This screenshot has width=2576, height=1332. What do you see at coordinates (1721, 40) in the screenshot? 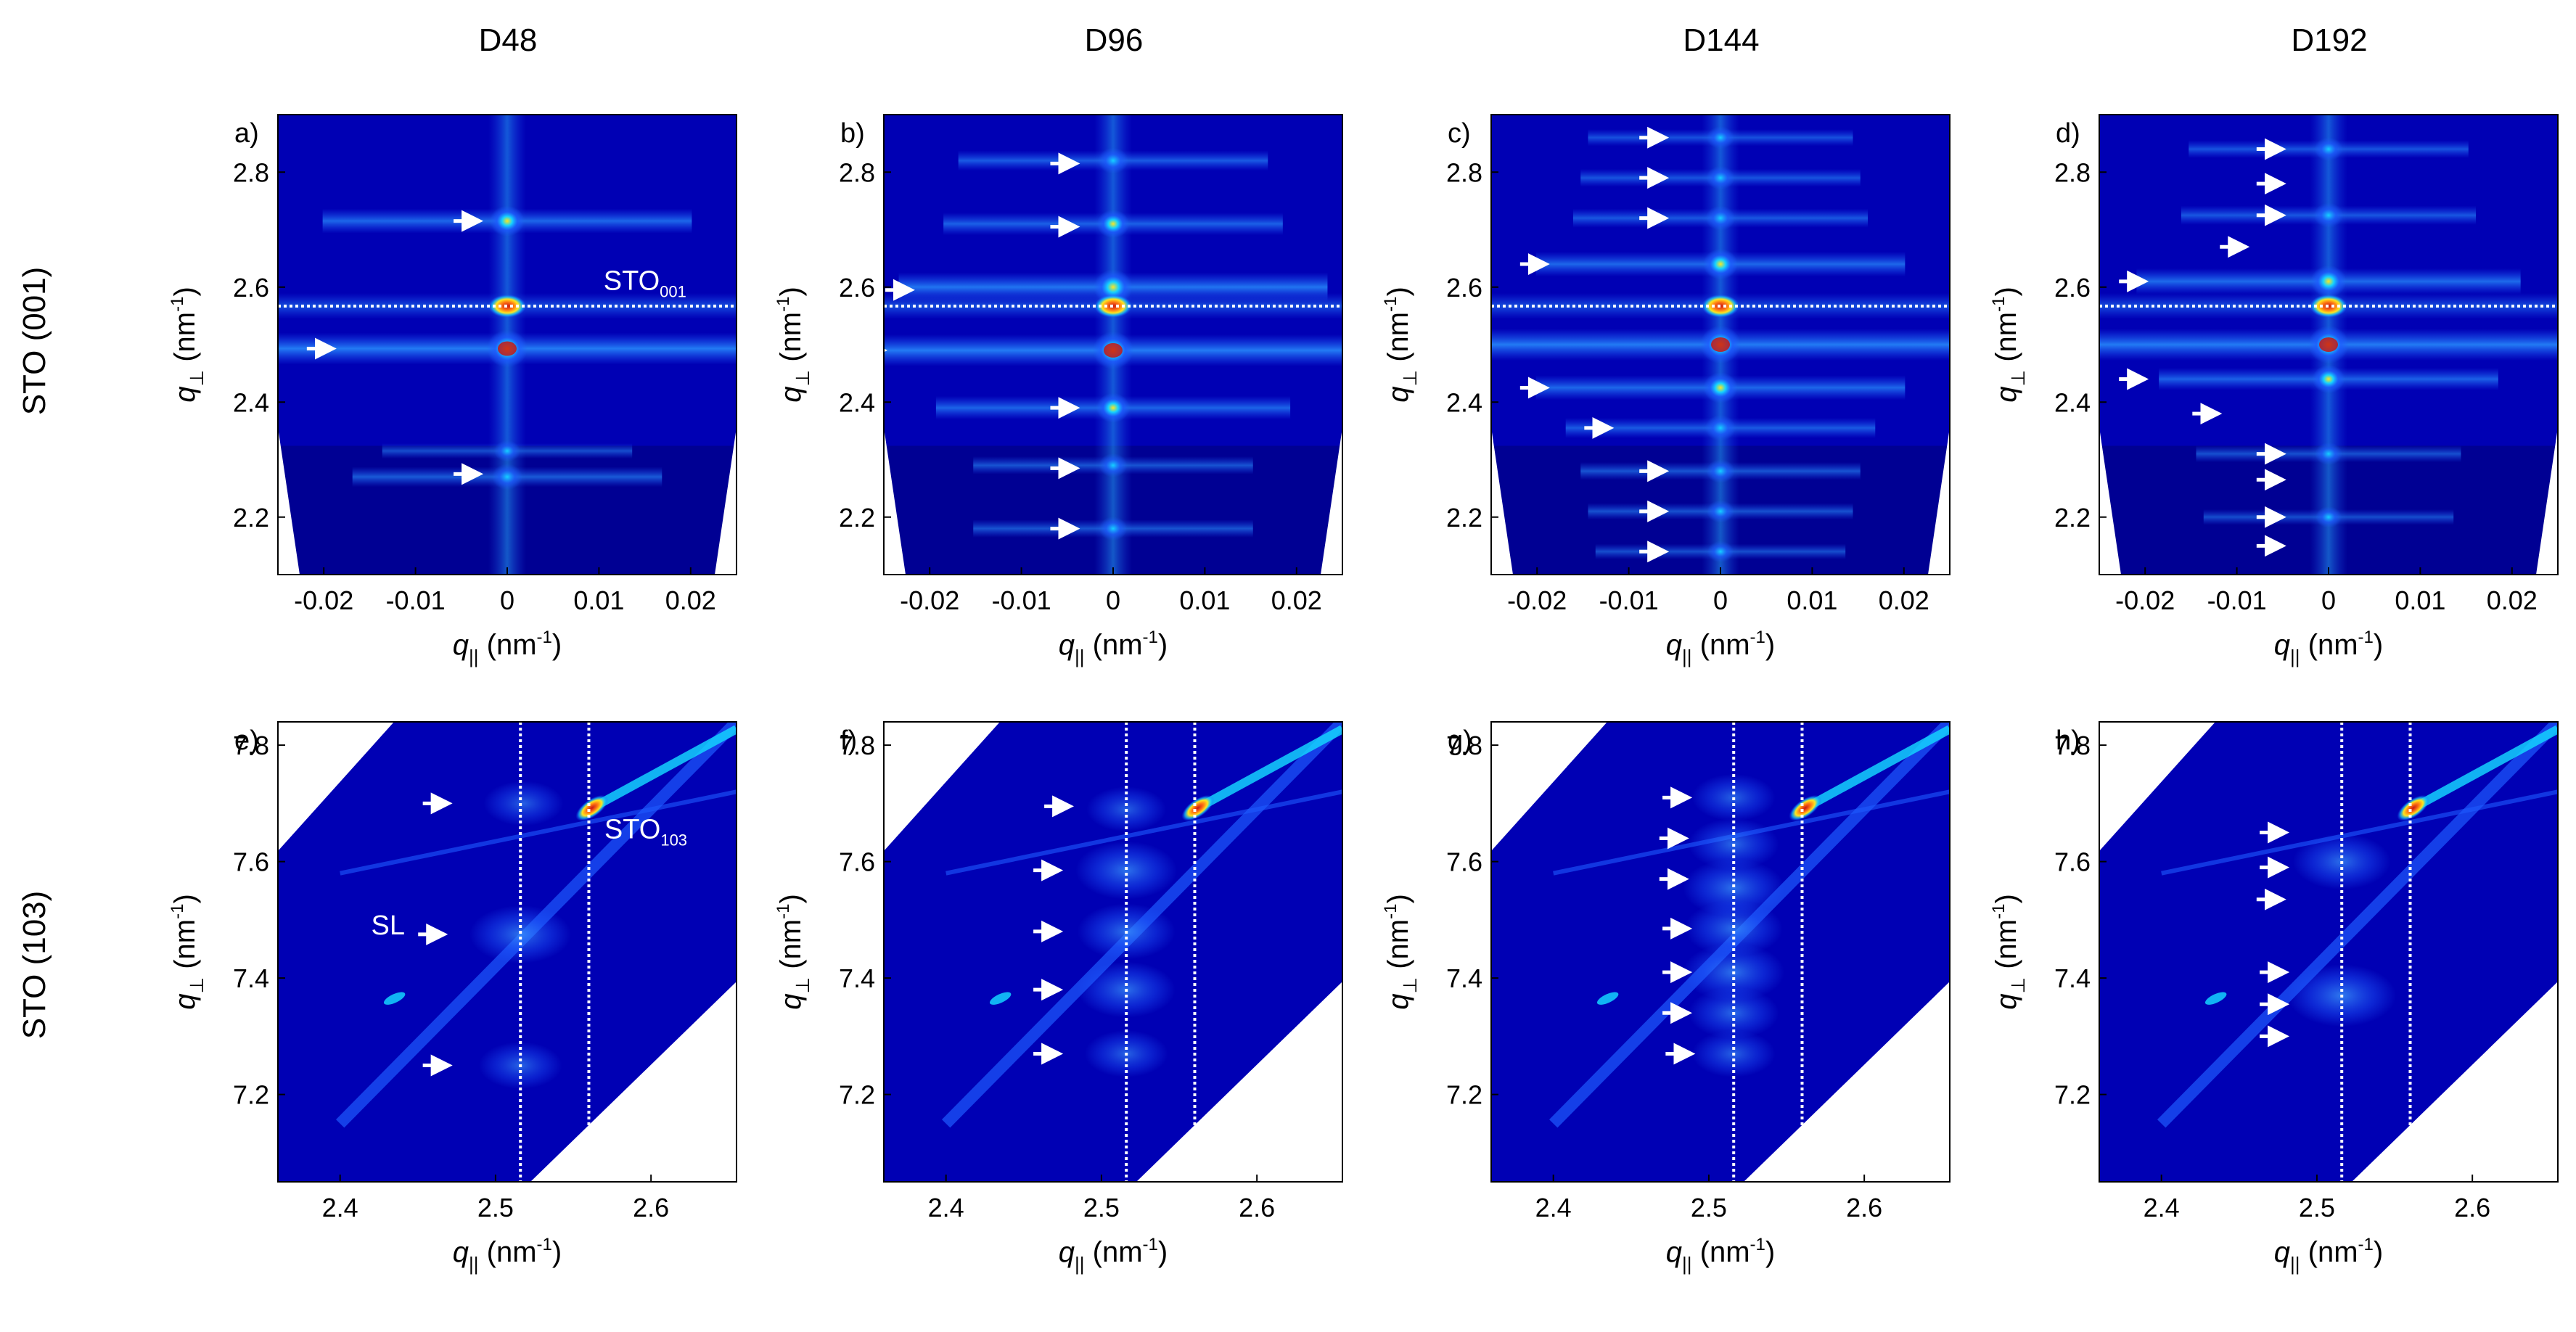
I see `column-header-d144: D144` at bounding box center [1721, 40].